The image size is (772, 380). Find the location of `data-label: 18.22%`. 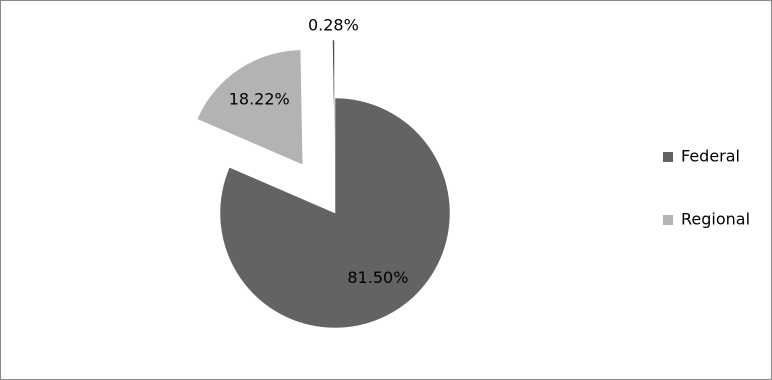

data-label: 18.22% is located at coordinates (259, 98).